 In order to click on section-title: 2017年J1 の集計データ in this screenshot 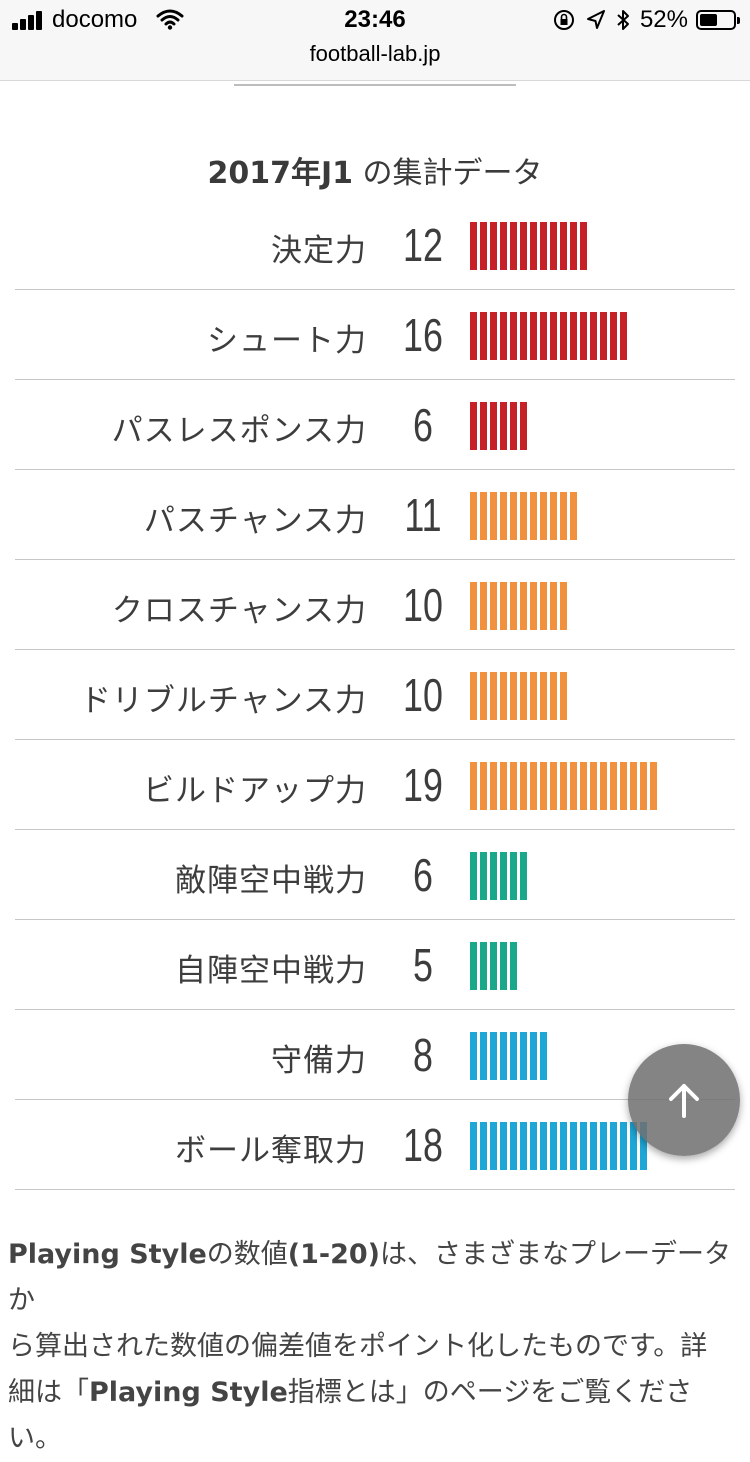, I will do `click(375, 170)`.